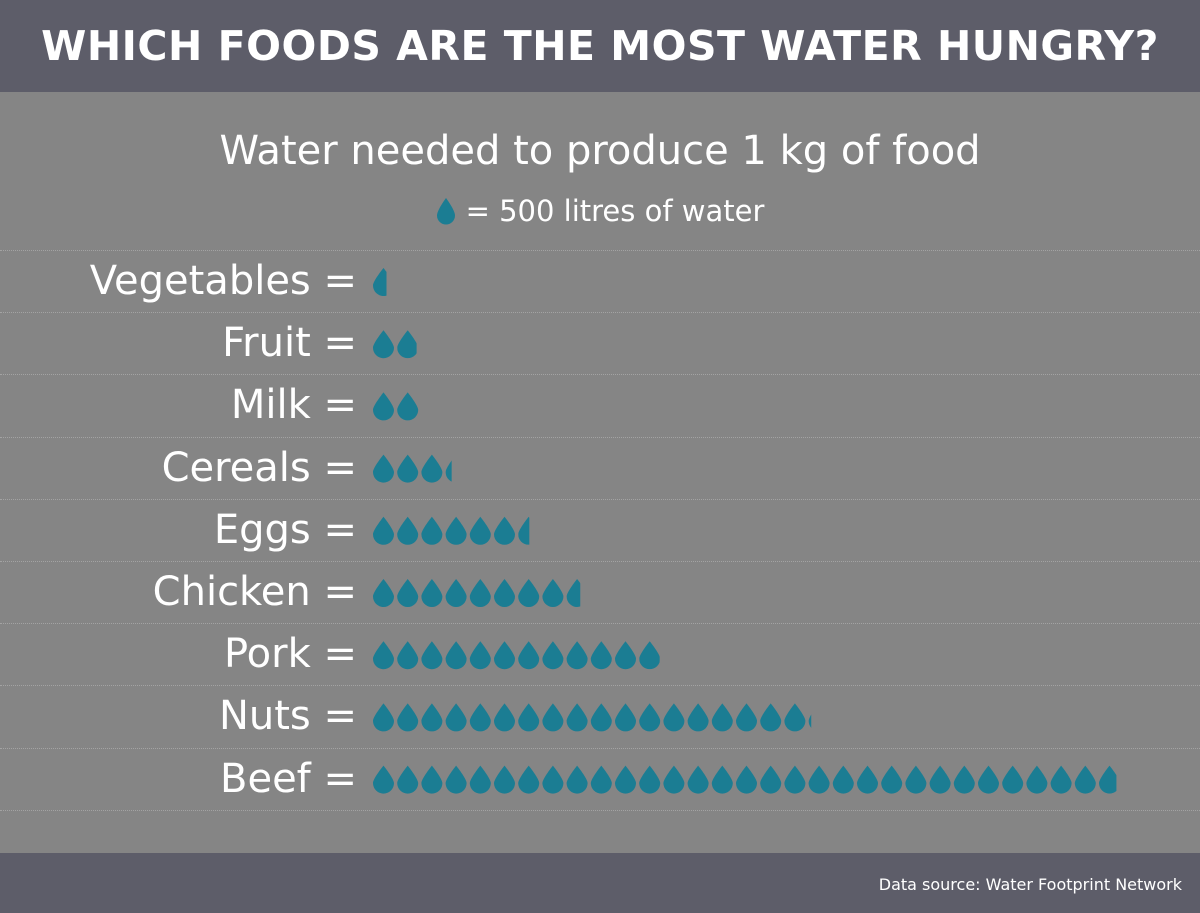  What do you see at coordinates (396, 406) in the screenshot?
I see `drop-row-milk` at bounding box center [396, 406].